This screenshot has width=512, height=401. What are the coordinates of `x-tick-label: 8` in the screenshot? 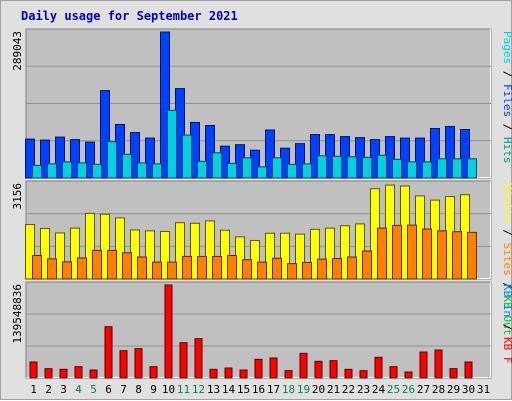 It's located at (138, 389).